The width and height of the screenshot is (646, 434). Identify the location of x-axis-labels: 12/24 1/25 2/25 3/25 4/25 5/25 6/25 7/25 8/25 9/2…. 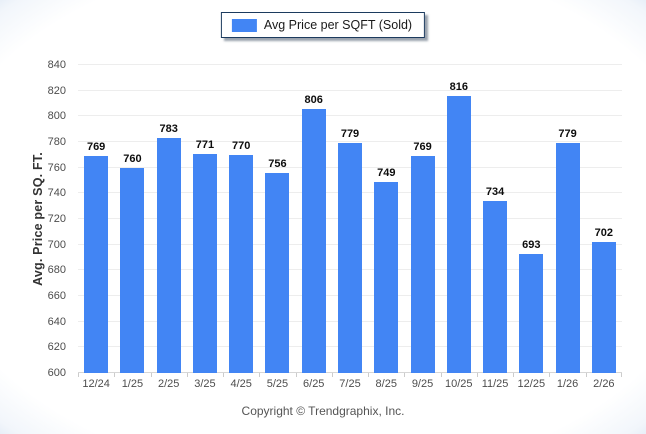
(350, 384).